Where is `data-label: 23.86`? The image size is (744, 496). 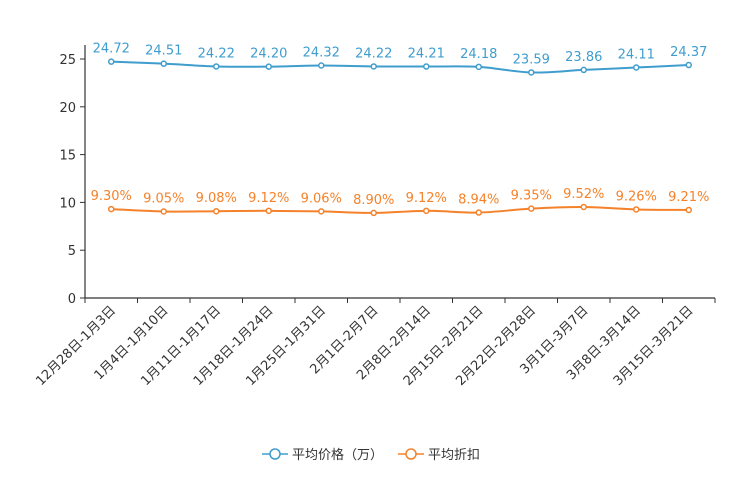
data-label: 23.86 is located at coordinates (583, 57).